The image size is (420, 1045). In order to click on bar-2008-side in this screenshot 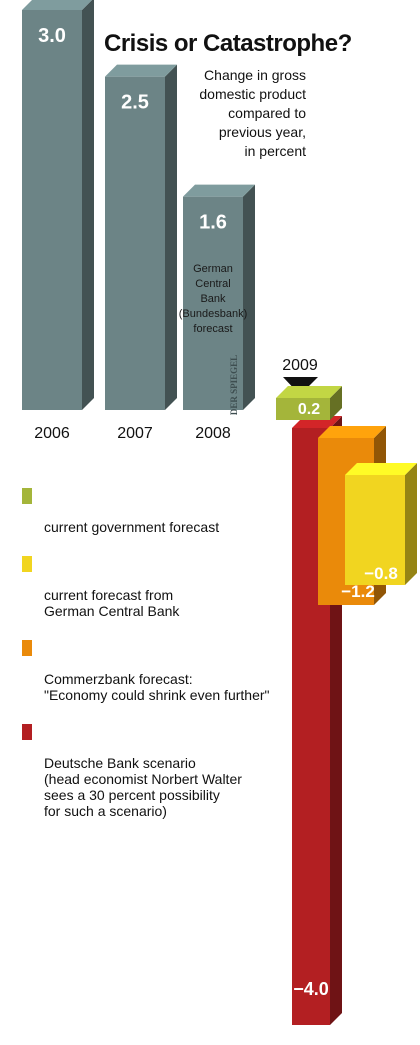, I will do `click(249, 297)`.